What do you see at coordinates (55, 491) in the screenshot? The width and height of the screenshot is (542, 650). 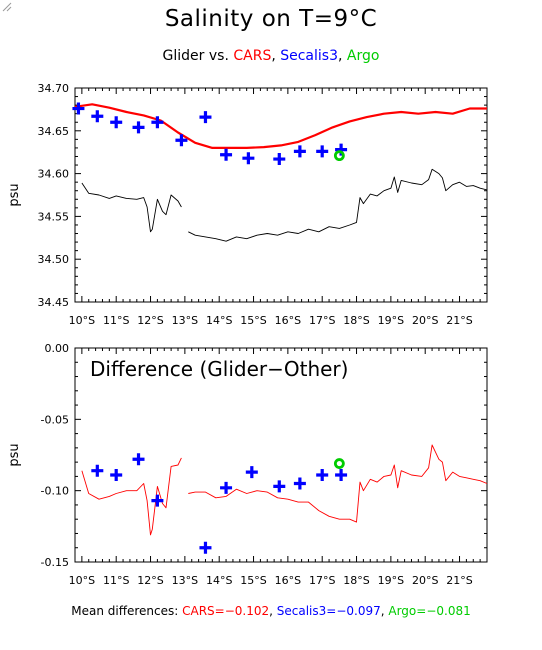 I see `y-tick-label: -0.10` at bounding box center [55, 491].